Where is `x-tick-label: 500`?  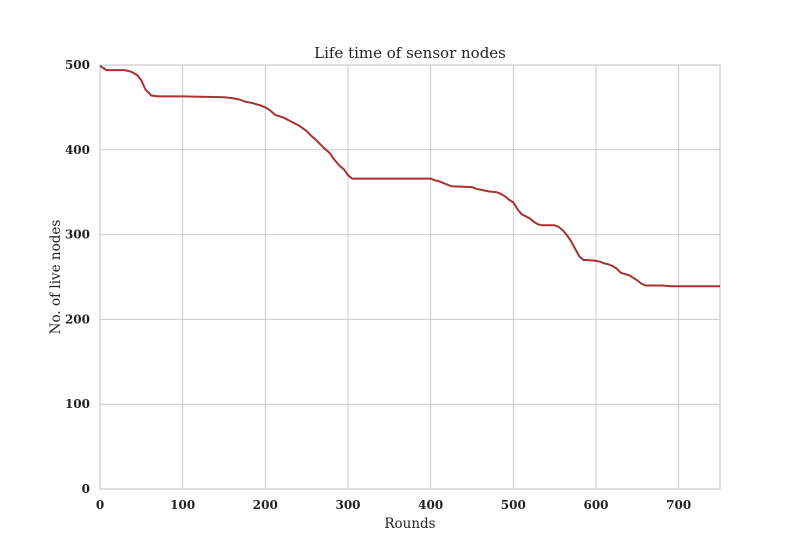 x-tick-label: 500 is located at coordinates (513, 505).